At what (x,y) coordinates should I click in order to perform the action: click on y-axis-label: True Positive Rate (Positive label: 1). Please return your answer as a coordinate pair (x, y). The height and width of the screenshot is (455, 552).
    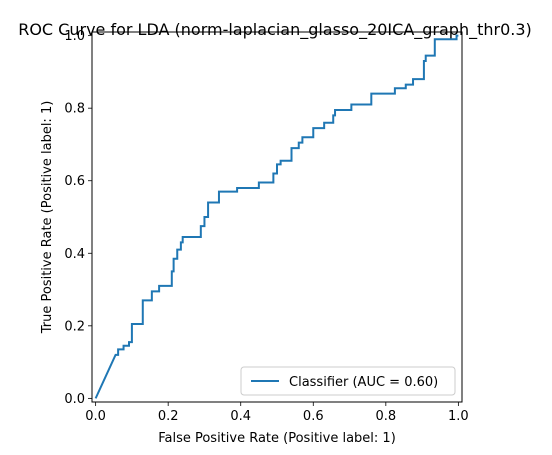
    Looking at the image, I should click on (47, 218).